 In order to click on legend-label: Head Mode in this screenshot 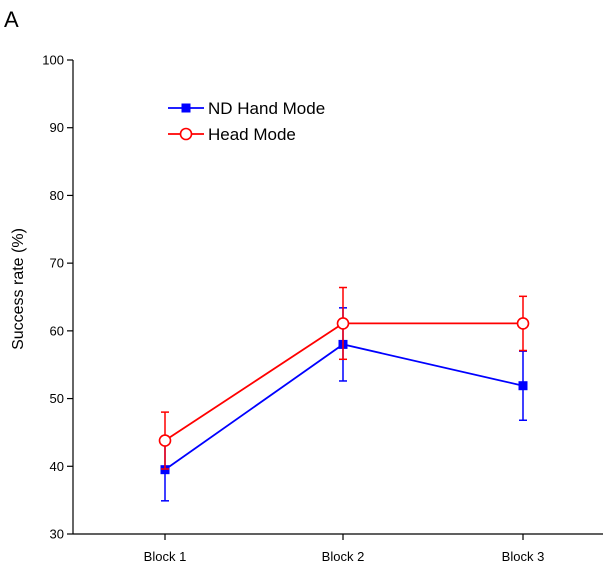, I will do `click(252, 134)`.